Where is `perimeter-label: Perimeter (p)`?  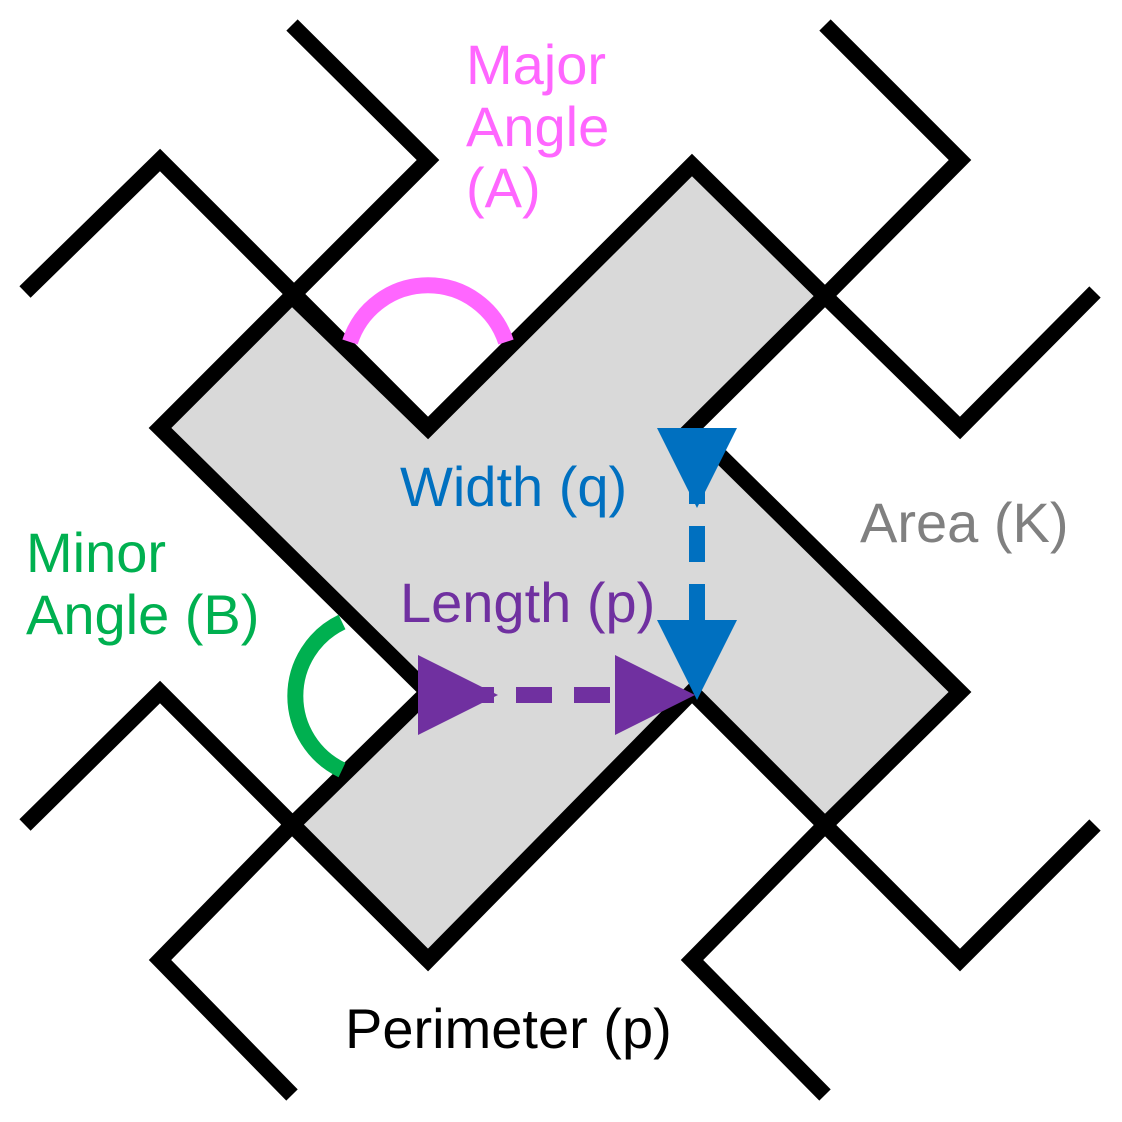 perimeter-label: Perimeter (p) is located at coordinates (508, 1028).